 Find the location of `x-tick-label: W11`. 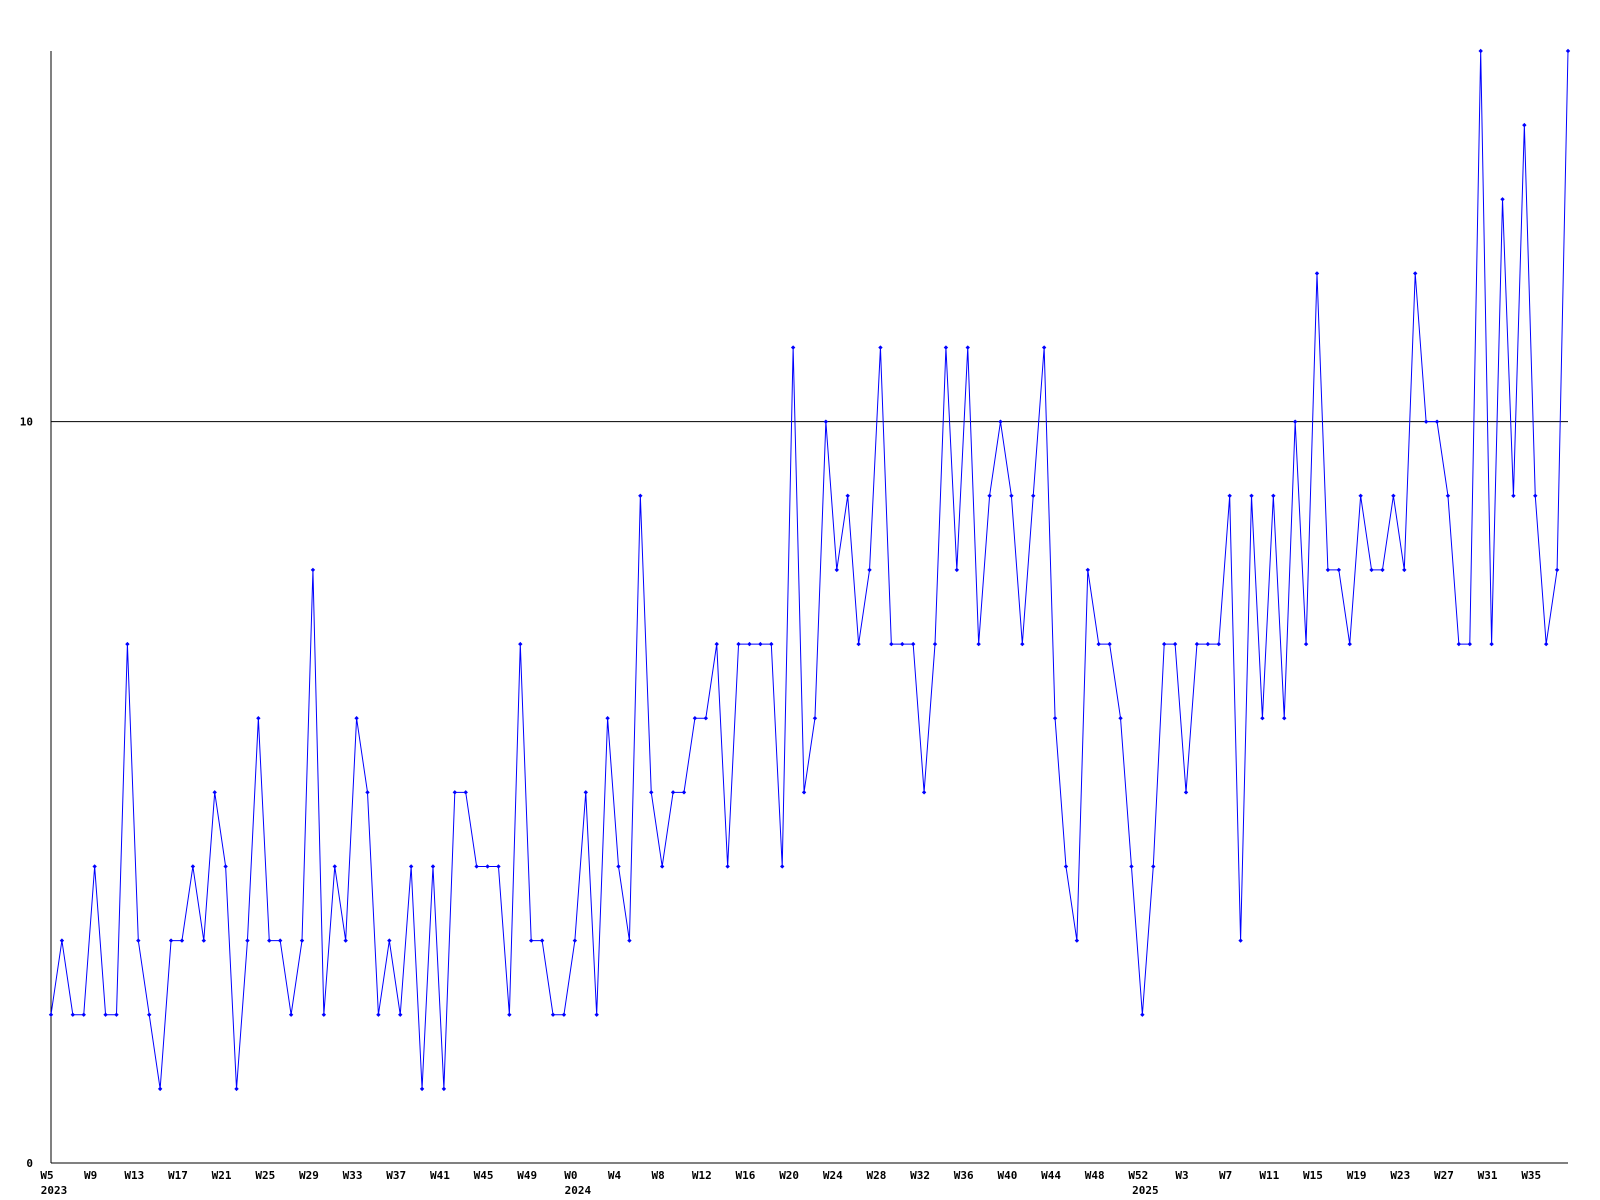

x-tick-label: W11 is located at coordinates (1269, 1175).